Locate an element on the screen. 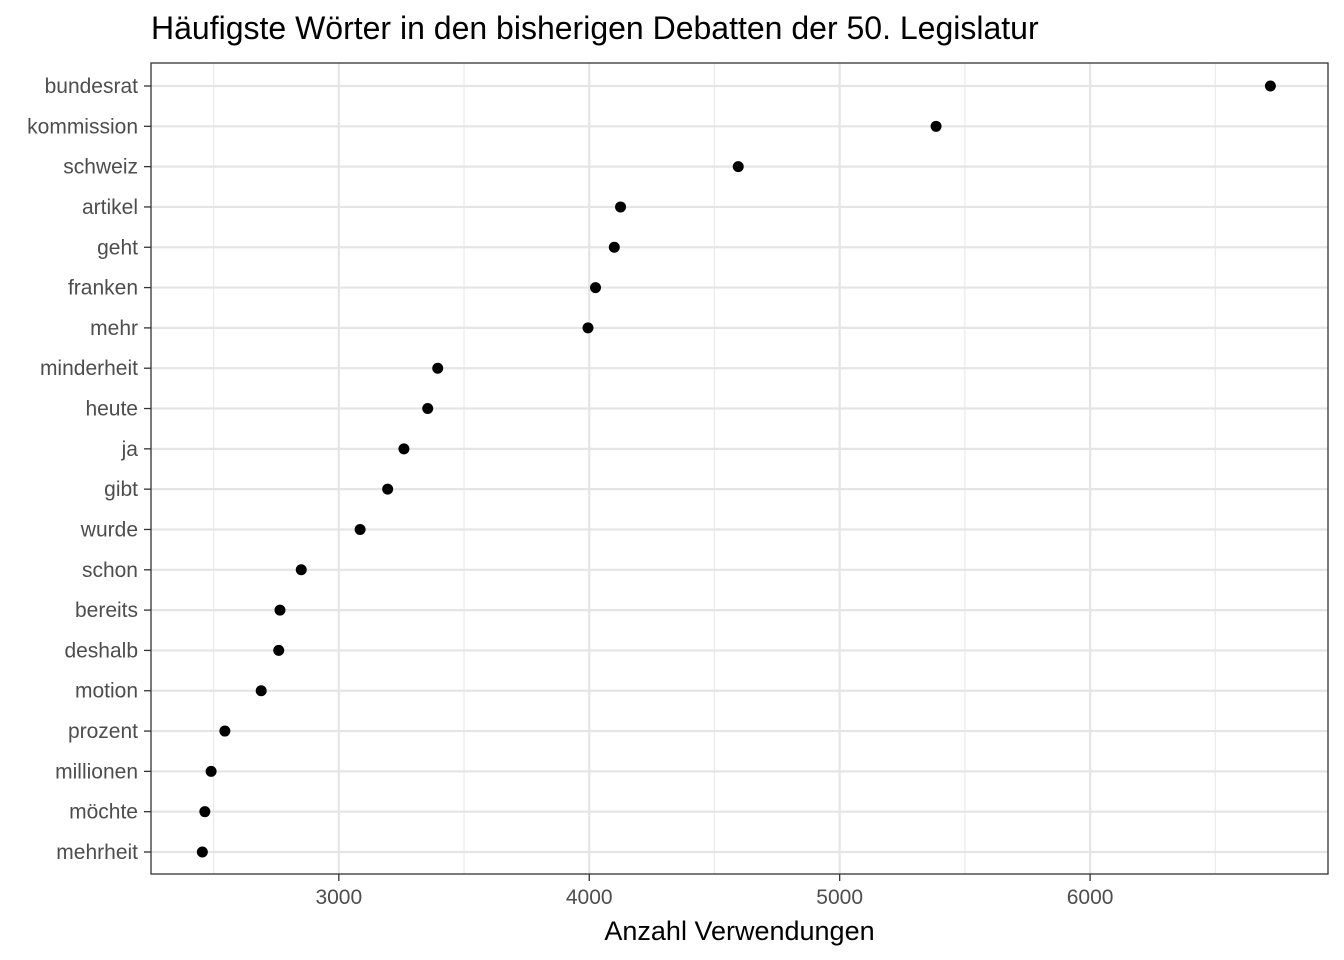 The image size is (1344, 960). y-tick-label: bereits is located at coordinates (106, 610).